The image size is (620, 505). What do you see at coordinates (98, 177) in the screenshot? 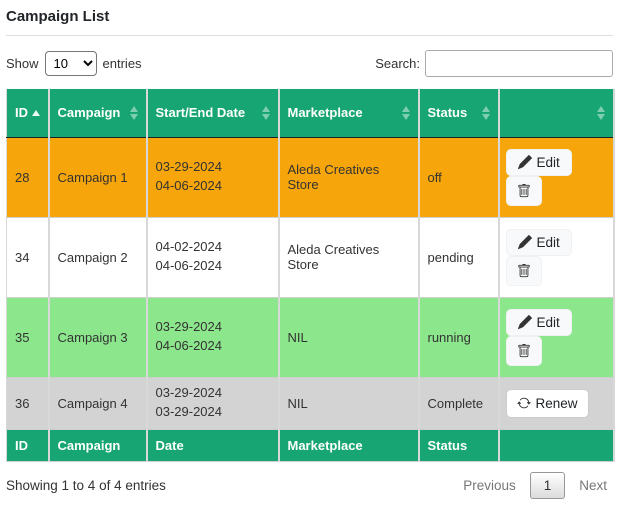
I see `cell-campaign: Campaign 1` at bounding box center [98, 177].